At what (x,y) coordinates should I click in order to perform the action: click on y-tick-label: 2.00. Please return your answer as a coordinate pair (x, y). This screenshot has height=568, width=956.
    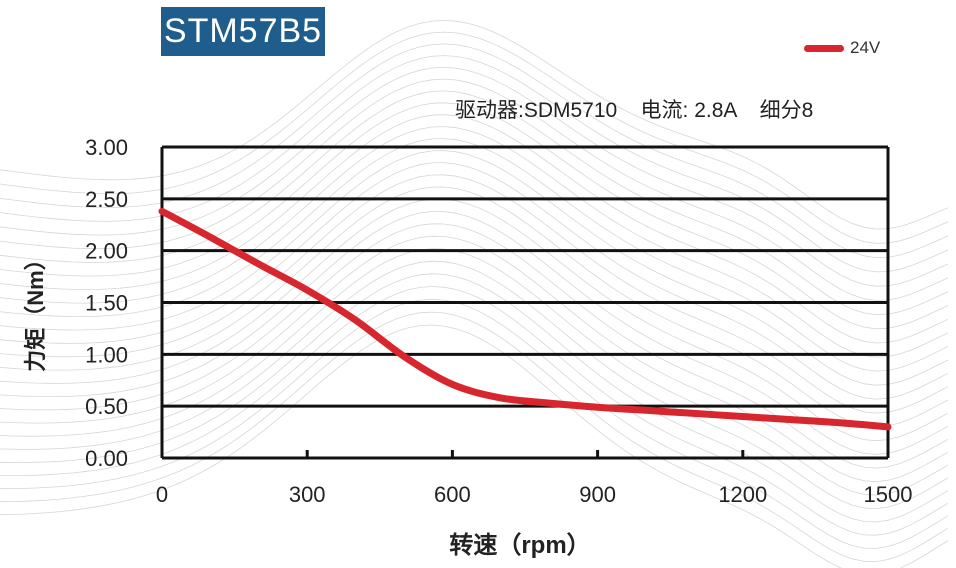
    Looking at the image, I should click on (106, 251).